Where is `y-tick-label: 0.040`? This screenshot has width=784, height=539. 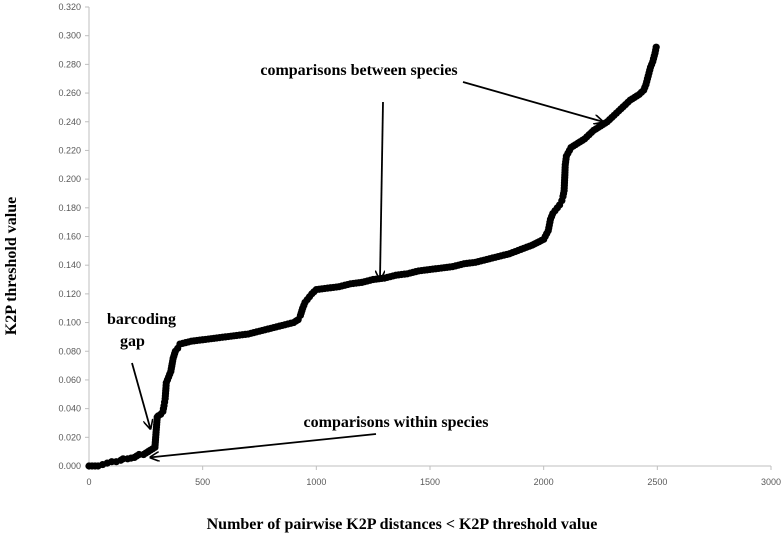
y-tick-label: 0.040 is located at coordinates (69, 409).